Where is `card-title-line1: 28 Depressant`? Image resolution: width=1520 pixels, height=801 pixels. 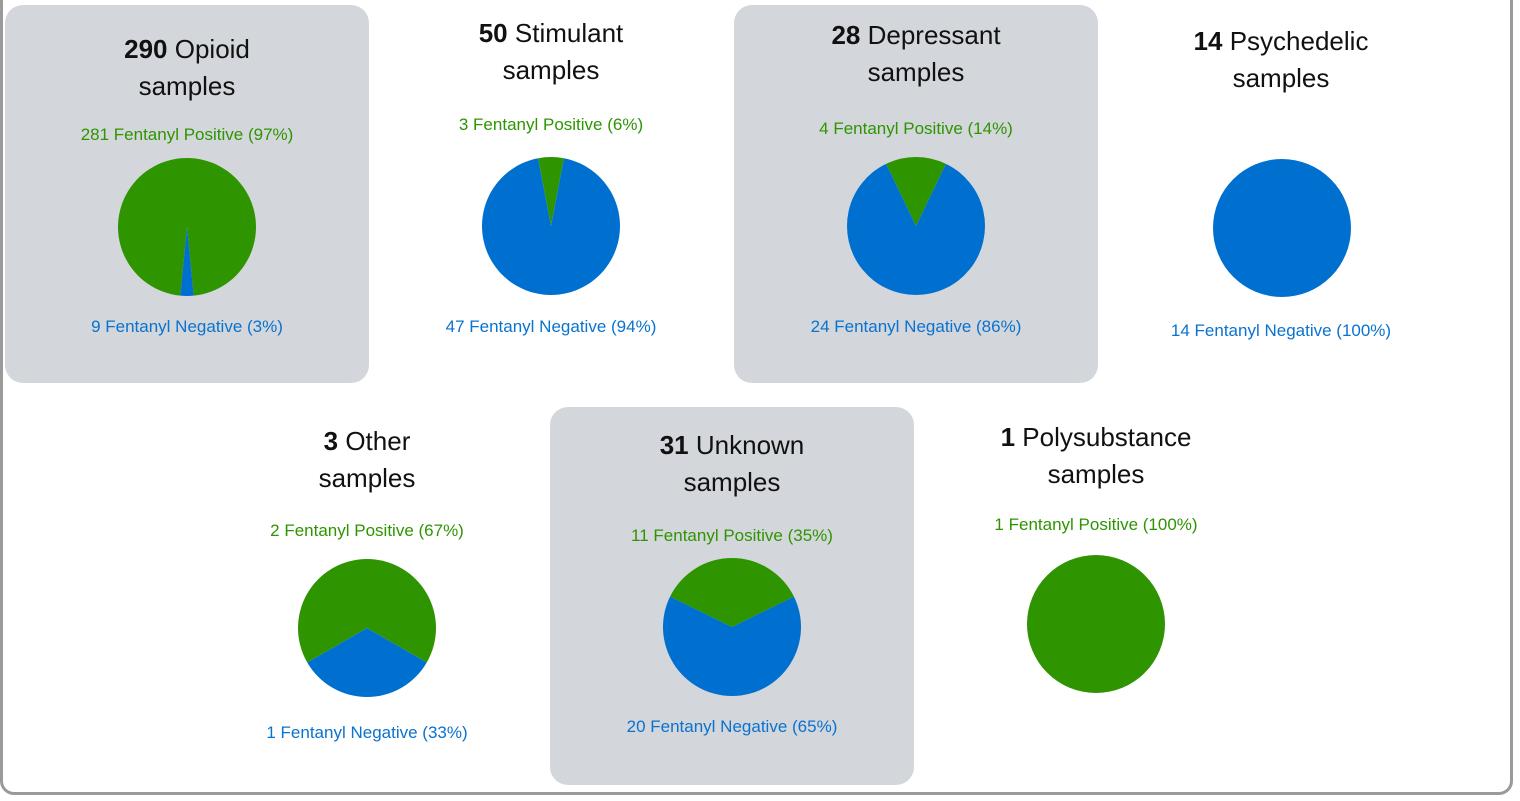 card-title-line1: 28 Depressant is located at coordinates (916, 35).